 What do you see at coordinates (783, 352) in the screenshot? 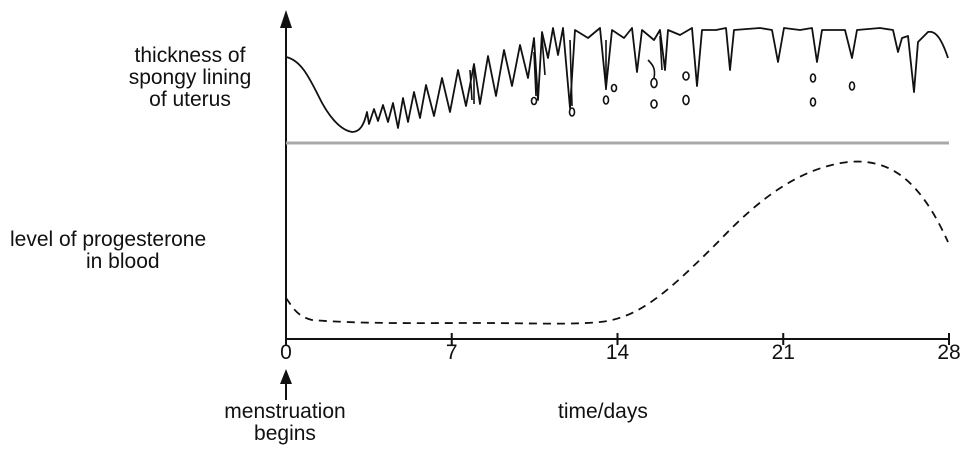
I see `tick-label-21: 21` at bounding box center [783, 352].